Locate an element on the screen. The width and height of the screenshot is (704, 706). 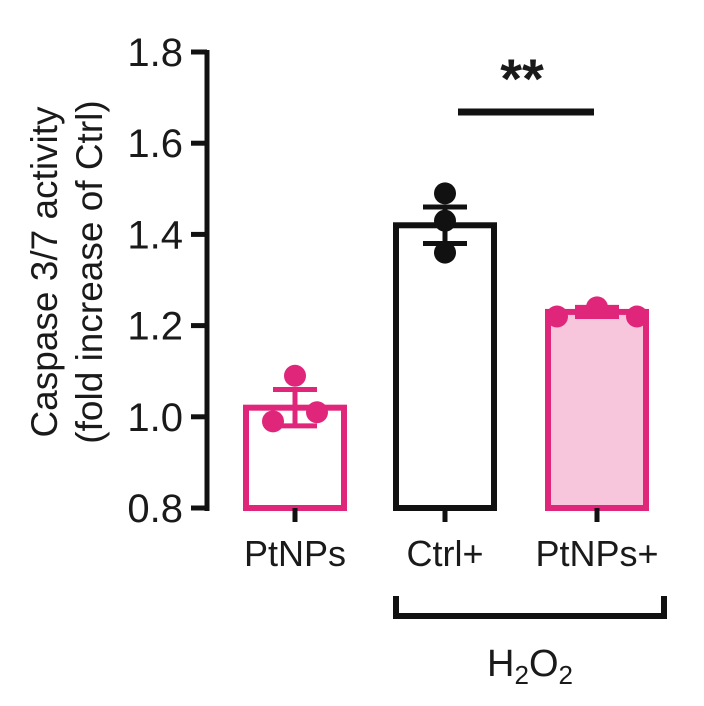
y-tick-label: 0.8 is located at coordinates (155, 509).